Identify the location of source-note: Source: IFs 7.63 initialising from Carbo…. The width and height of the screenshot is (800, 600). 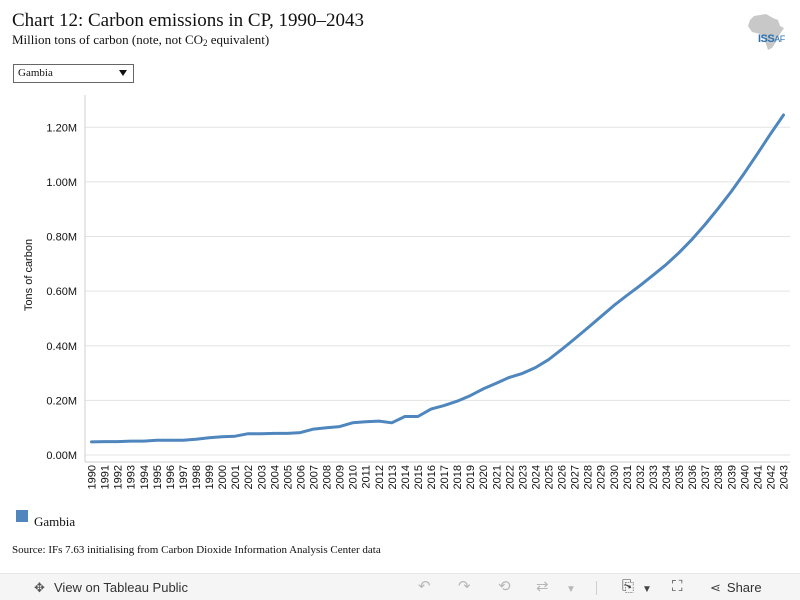
(196, 550).